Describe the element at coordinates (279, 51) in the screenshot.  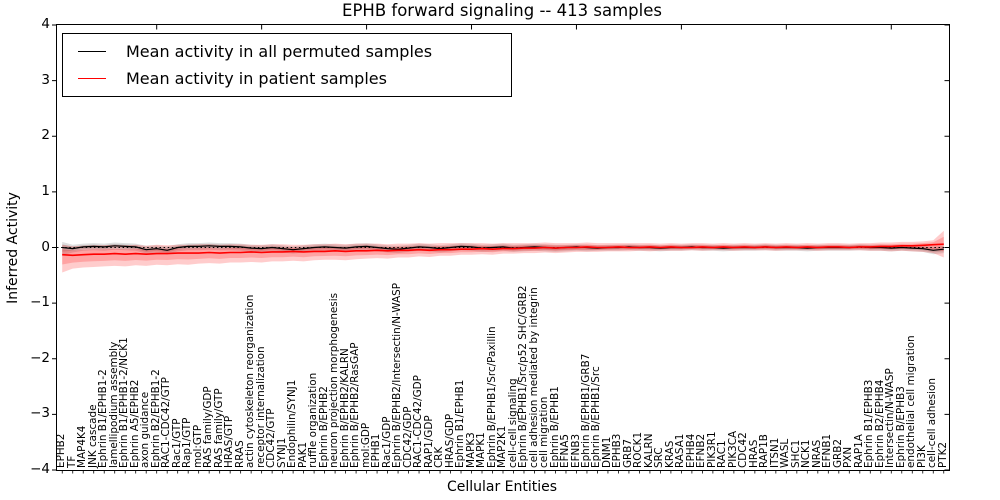
I see `legend-label-permuted: Mean activity in all permuted samples` at that location.